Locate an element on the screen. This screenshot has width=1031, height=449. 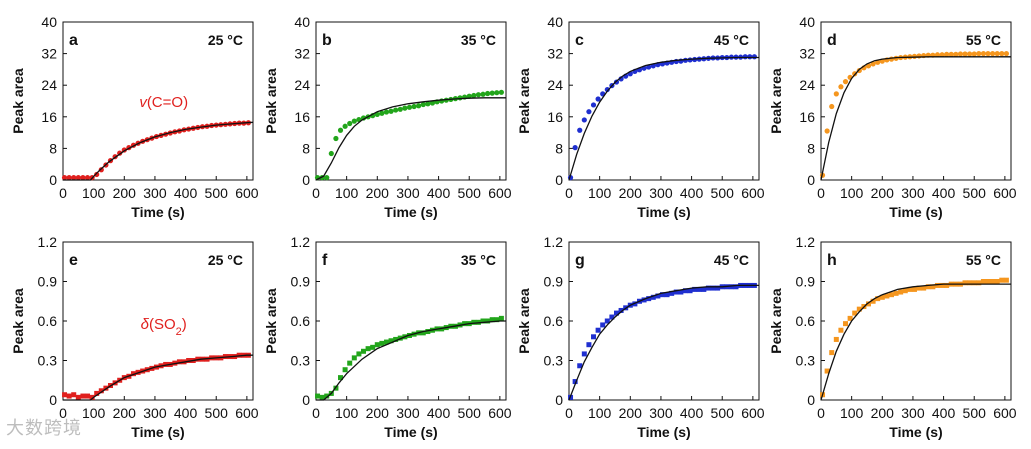
chart-g-ytick-label: 0.9 is located at coordinates (554, 282).